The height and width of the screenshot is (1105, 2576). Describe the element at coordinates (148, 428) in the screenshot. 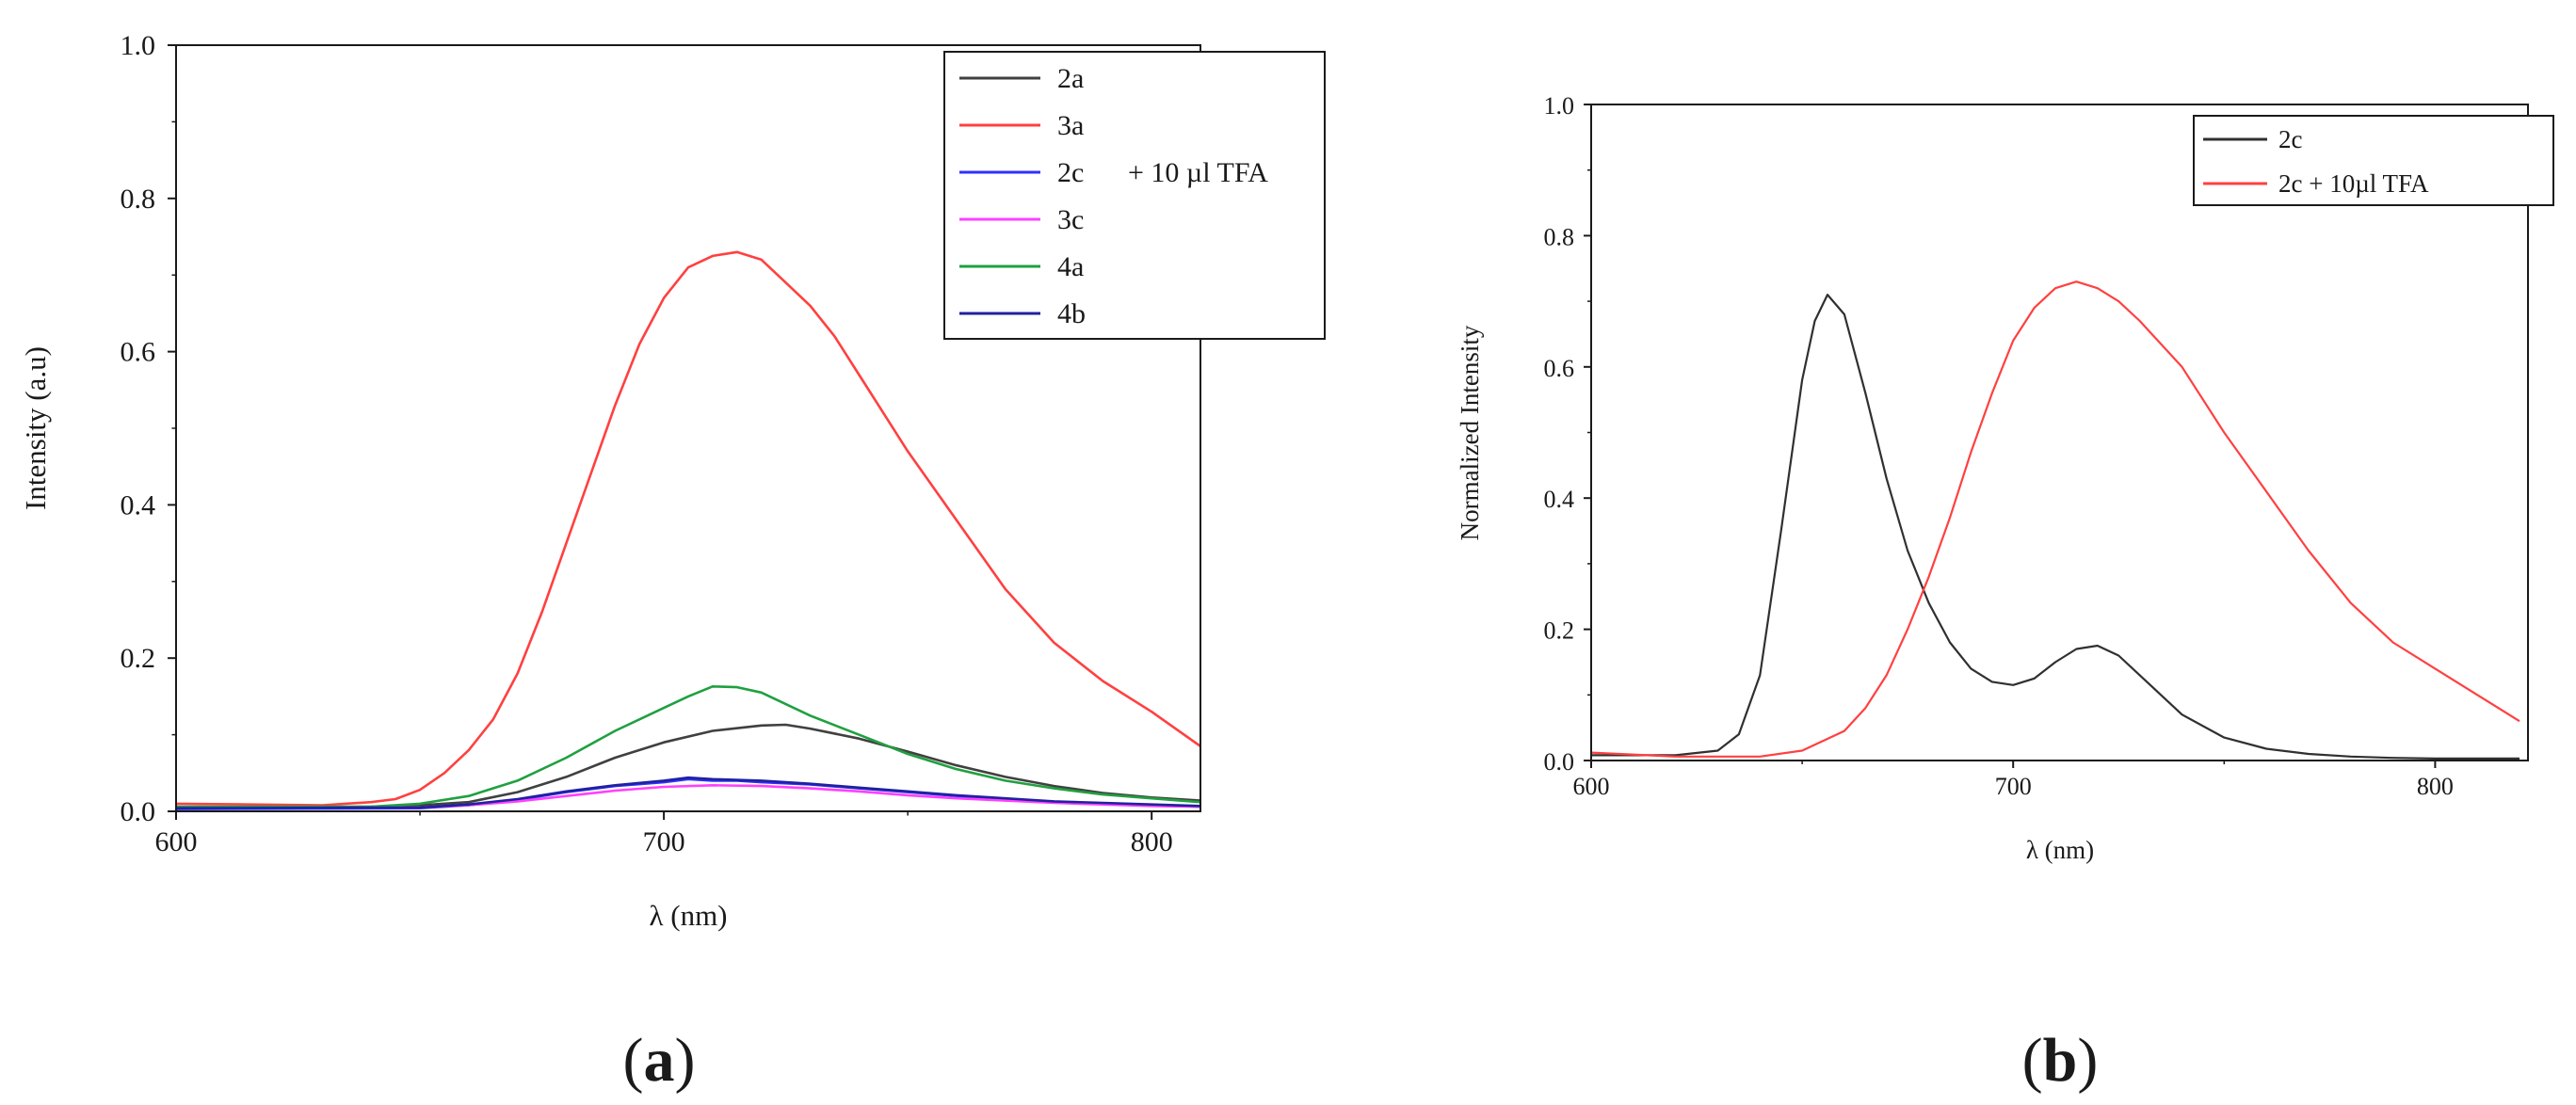

I see `panel-a-y-axis: 0.0 0.2 0.4 0.6 0.8 1.0` at that location.